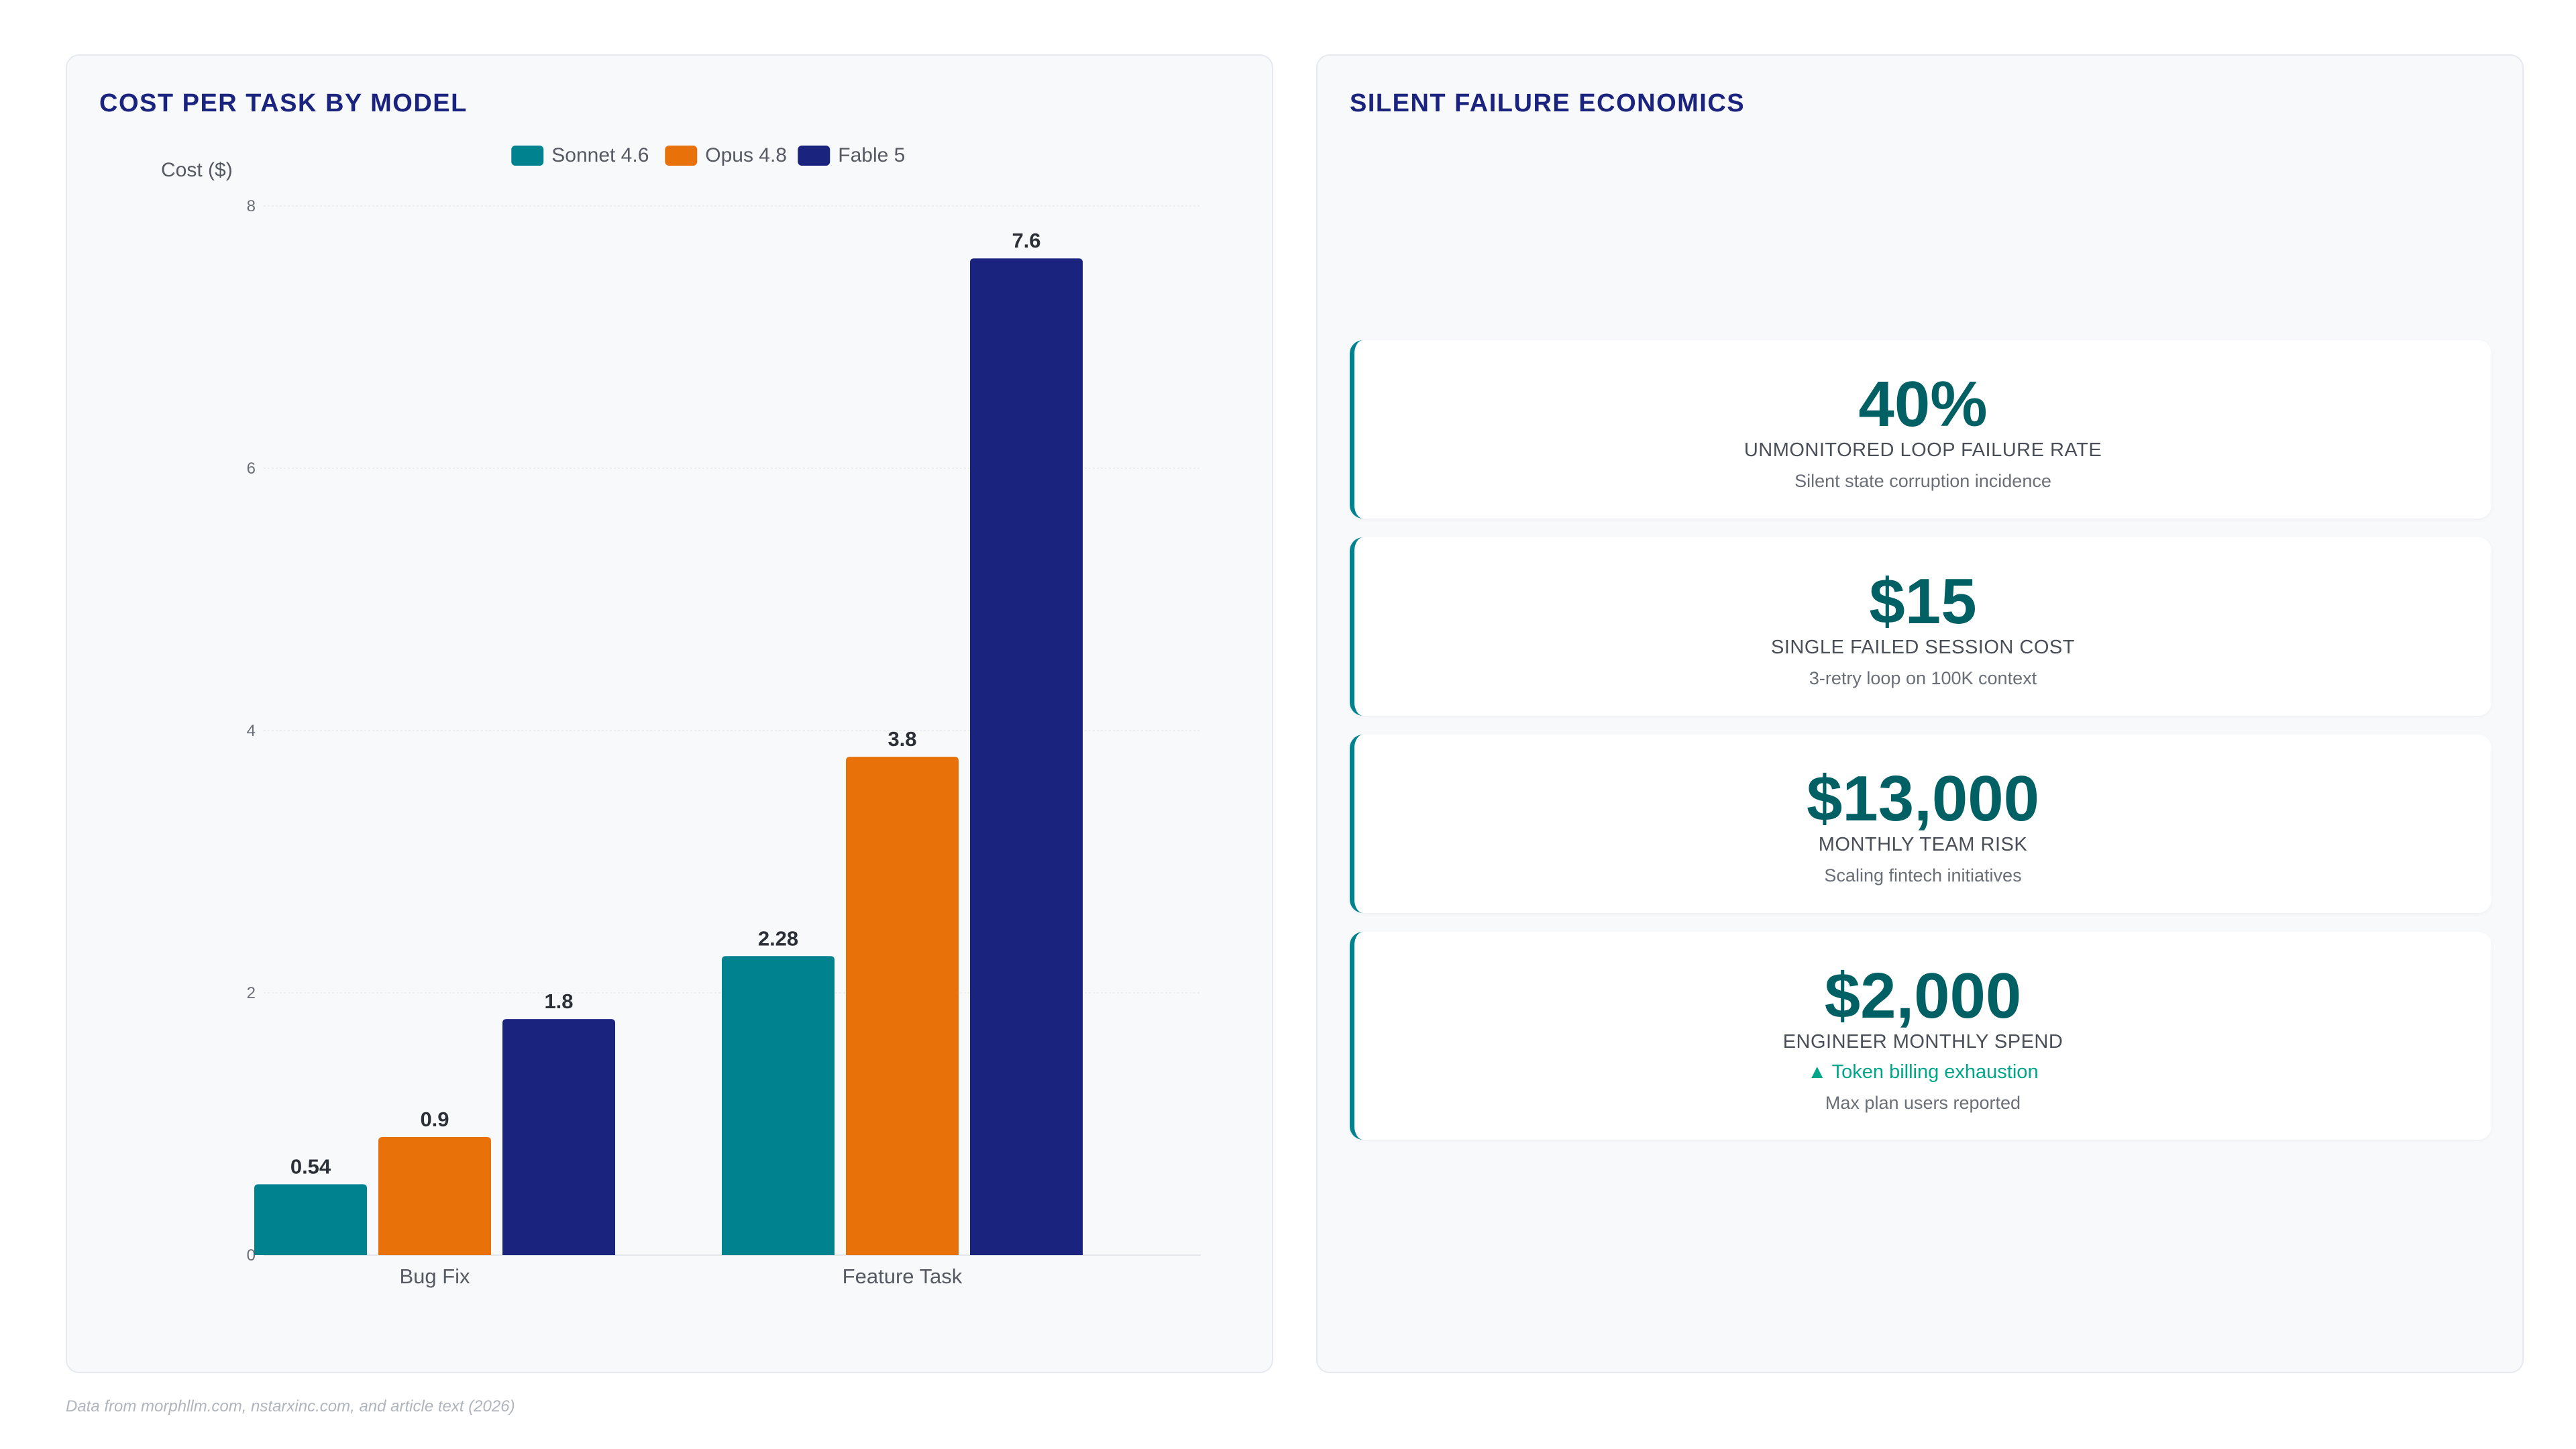 This screenshot has width=2576, height=1449. I want to click on data-label: 3.8, so click(902, 739).